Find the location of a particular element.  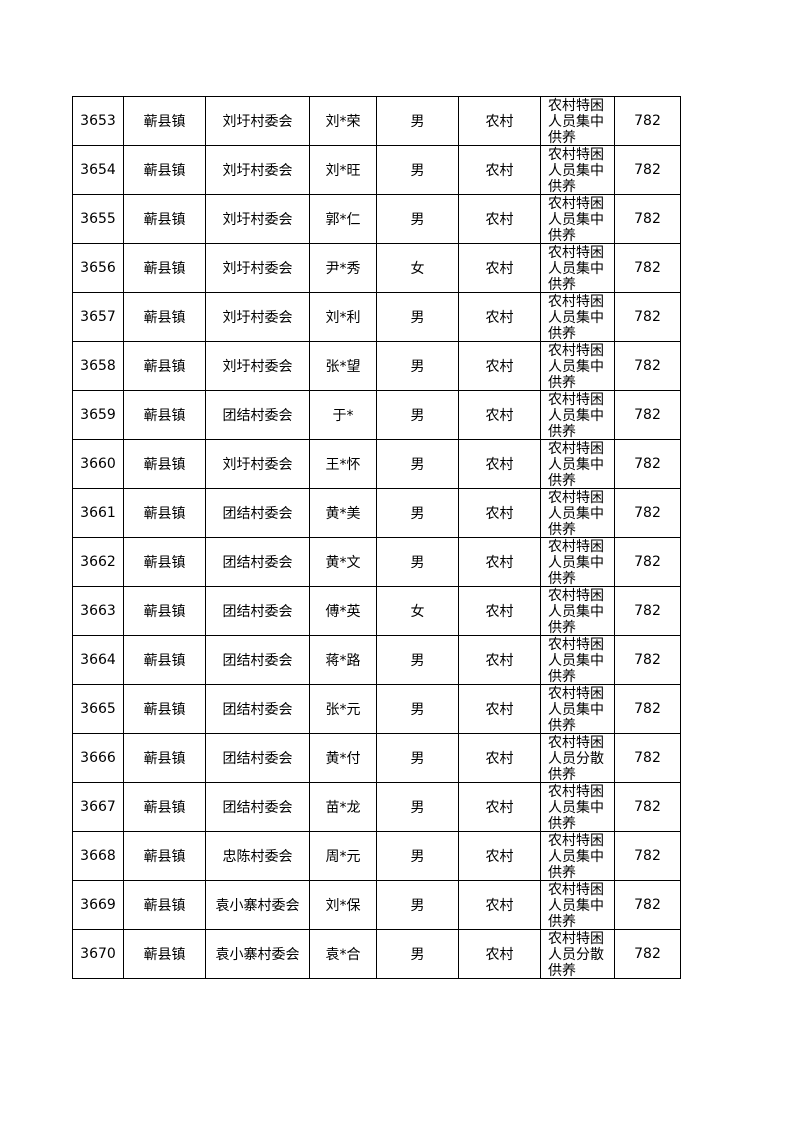

table-cell: 蒋*路 is located at coordinates (343, 660).